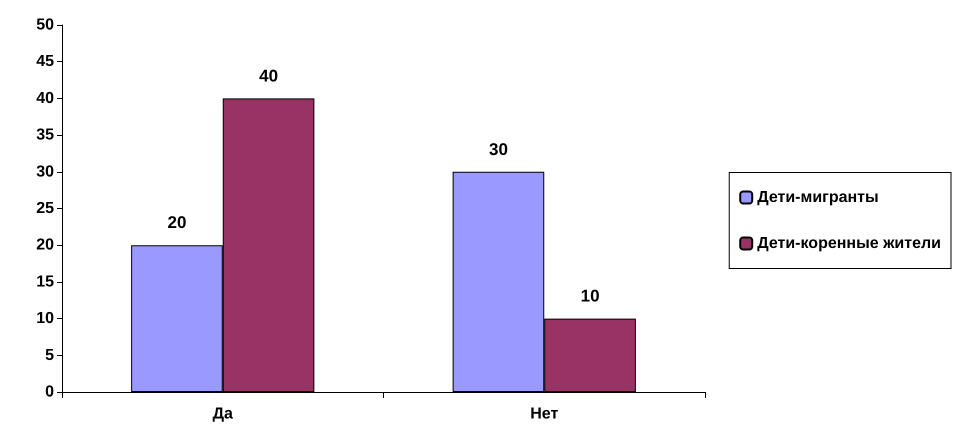 This screenshot has width=955, height=441. What do you see at coordinates (176, 222) in the screenshot?
I see `data-label: 20` at bounding box center [176, 222].